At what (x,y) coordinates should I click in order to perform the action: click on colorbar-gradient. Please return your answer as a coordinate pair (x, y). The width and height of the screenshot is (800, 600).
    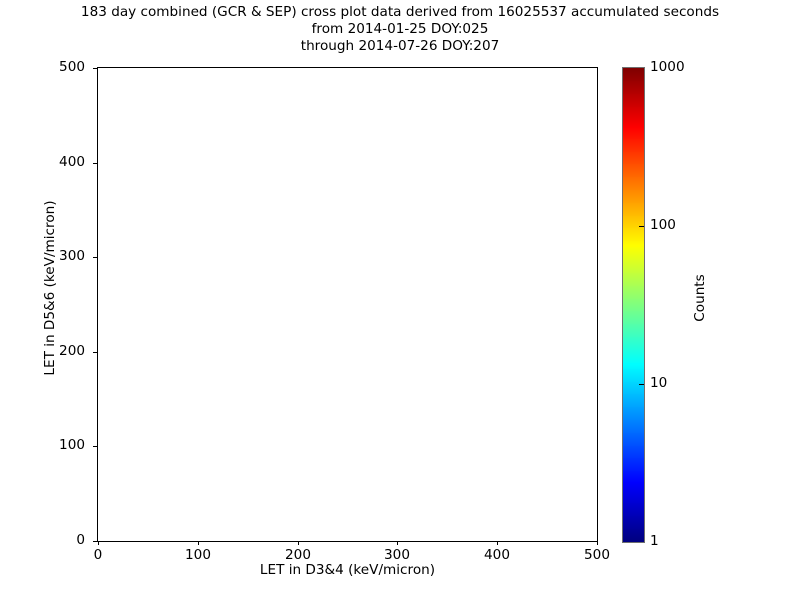
    Looking at the image, I should click on (633, 305).